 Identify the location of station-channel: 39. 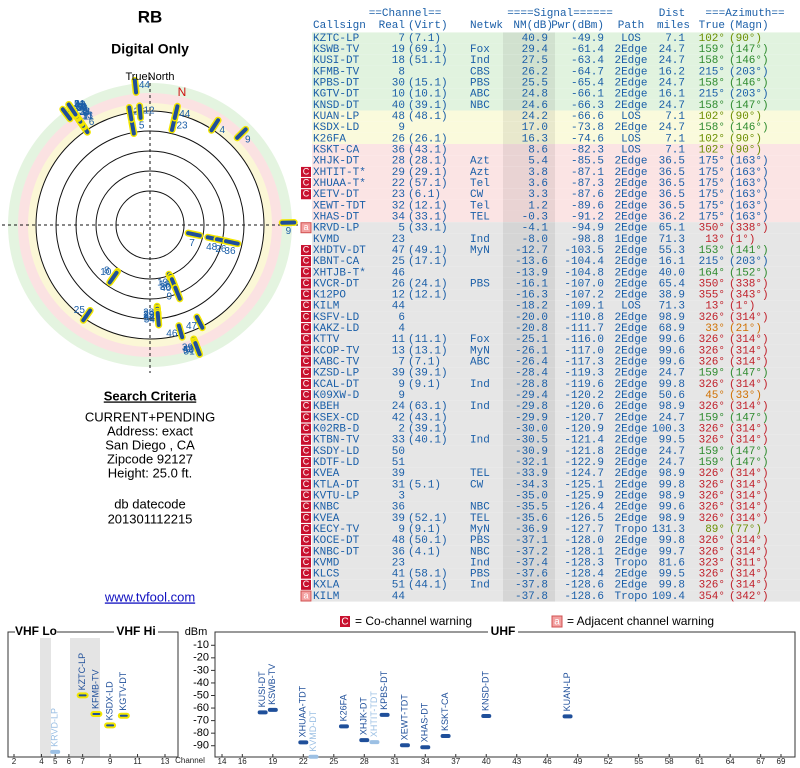
(81, 106).